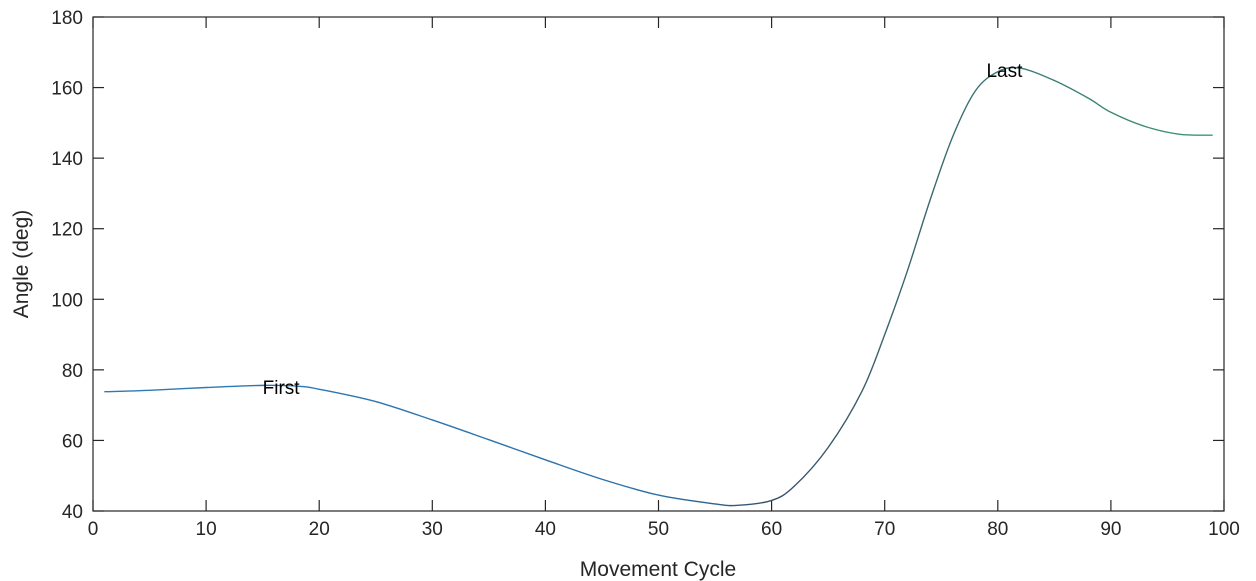  Describe the element at coordinates (884, 529) in the screenshot. I see `x-tick-label: 70` at that location.